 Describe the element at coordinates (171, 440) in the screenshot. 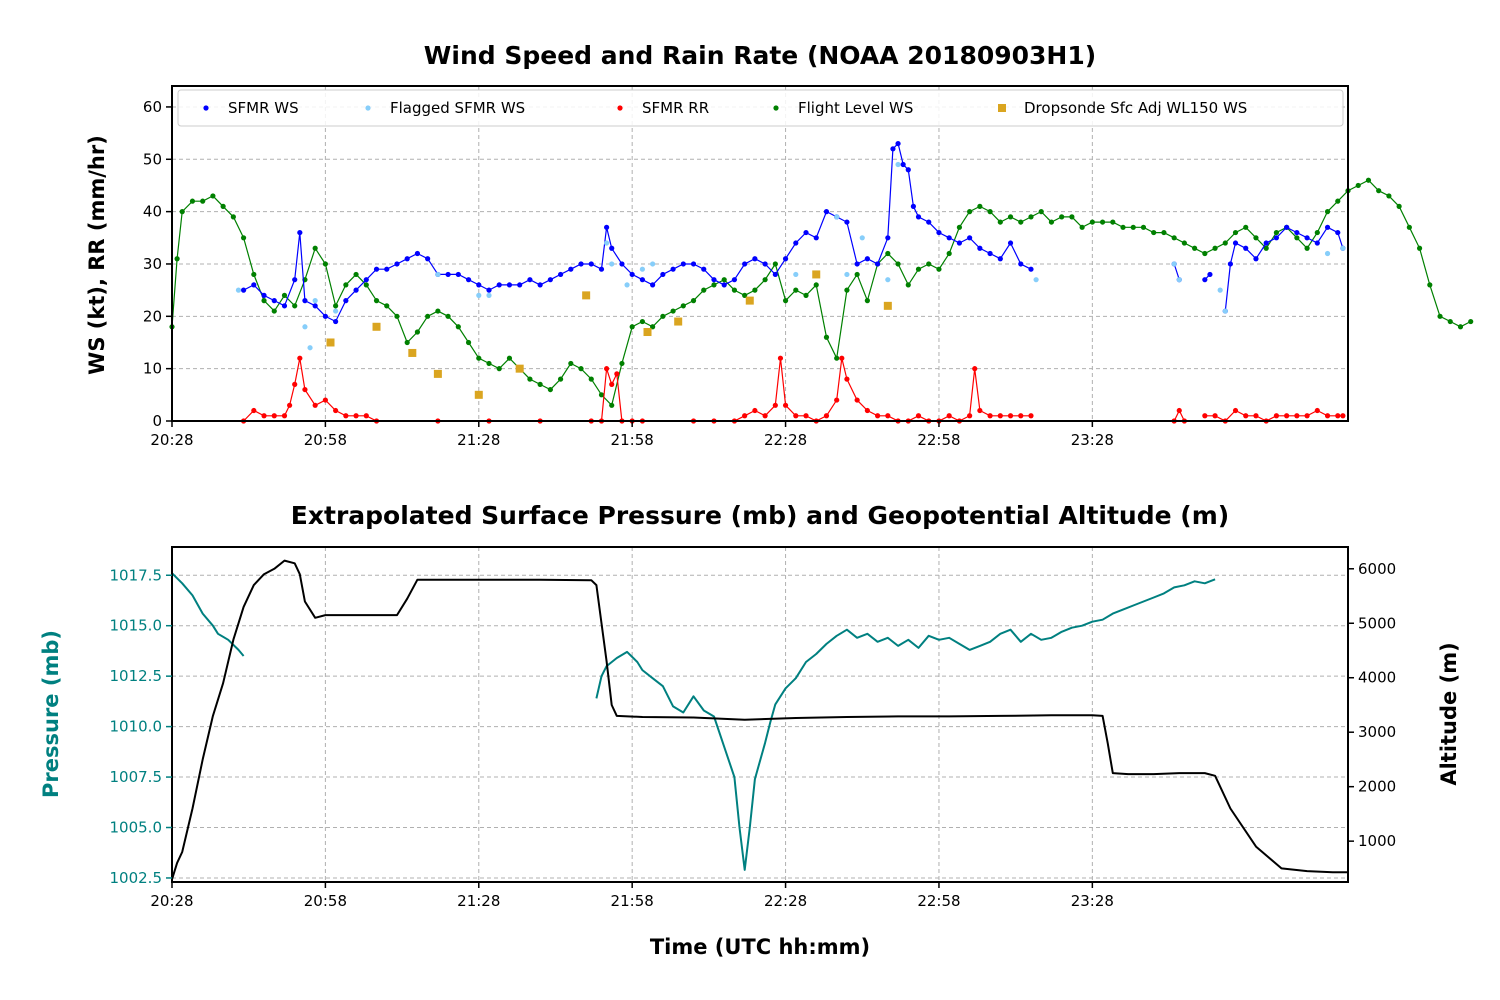

I see `x-tick-label: 20:28` at that location.